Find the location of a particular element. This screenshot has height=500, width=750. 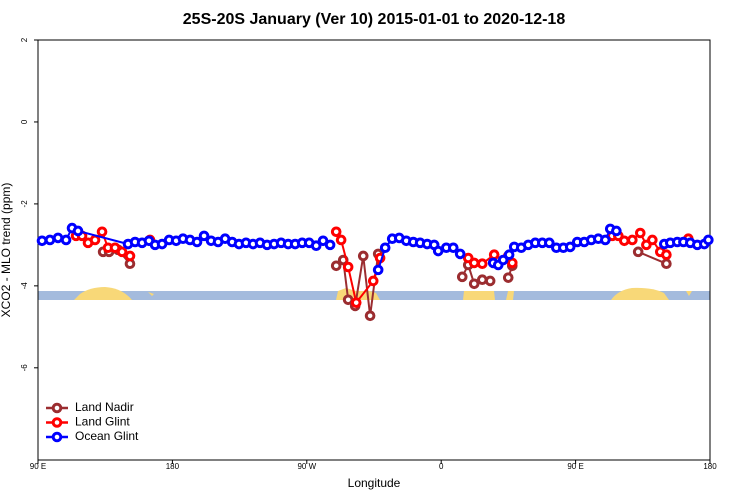

y-tick-label: -6 is located at coordinates (24, 368).